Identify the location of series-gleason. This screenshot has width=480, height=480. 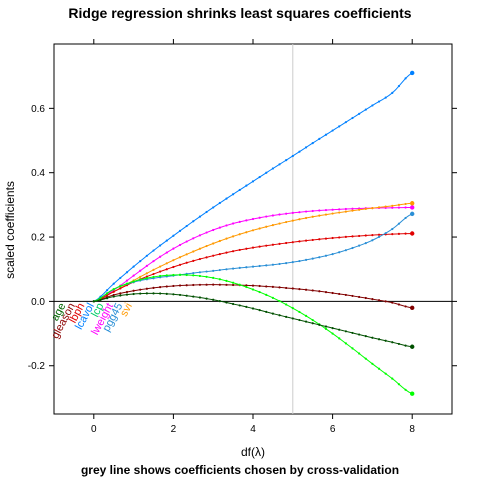
(253, 297).